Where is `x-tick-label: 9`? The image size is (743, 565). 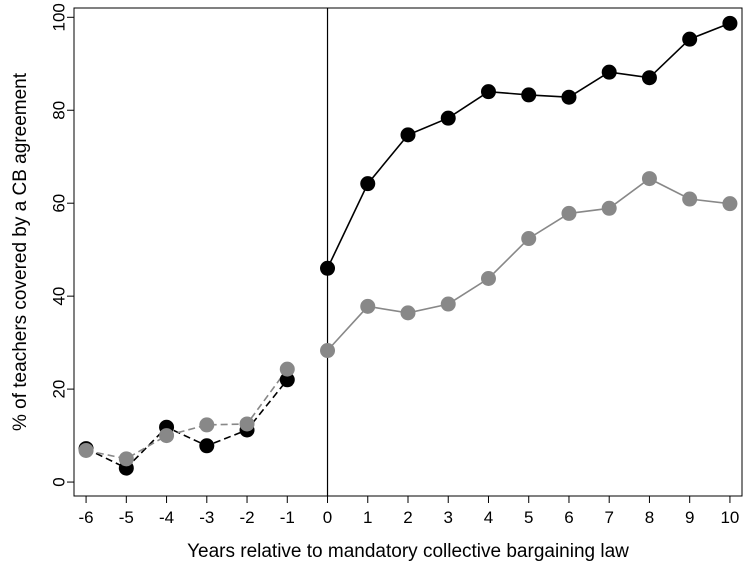 x-tick-label: 9 is located at coordinates (689, 517).